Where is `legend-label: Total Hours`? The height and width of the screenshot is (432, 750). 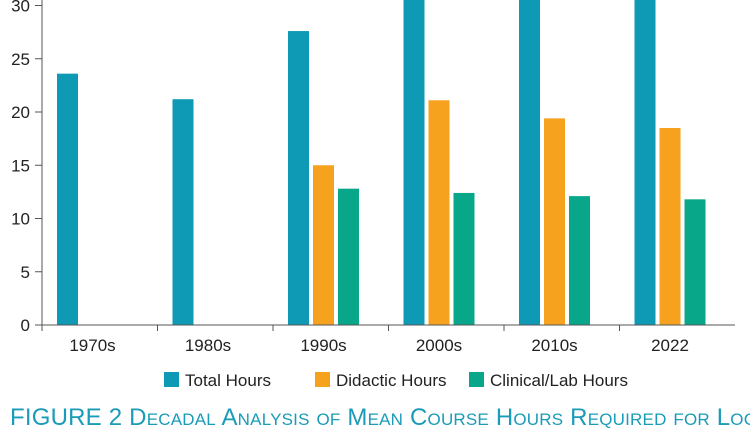 legend-label: Total Hours is located at coordinates (228, 380).